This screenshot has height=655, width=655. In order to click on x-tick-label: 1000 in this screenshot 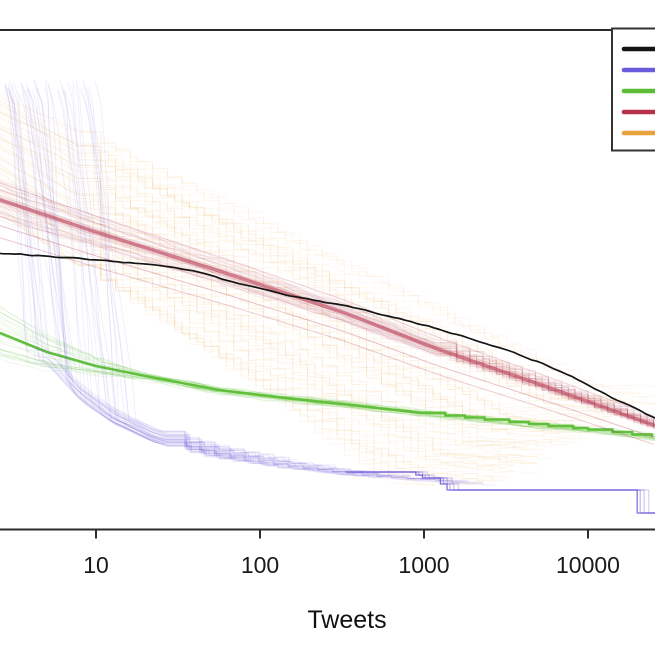, I will do `click(423, 565)`.